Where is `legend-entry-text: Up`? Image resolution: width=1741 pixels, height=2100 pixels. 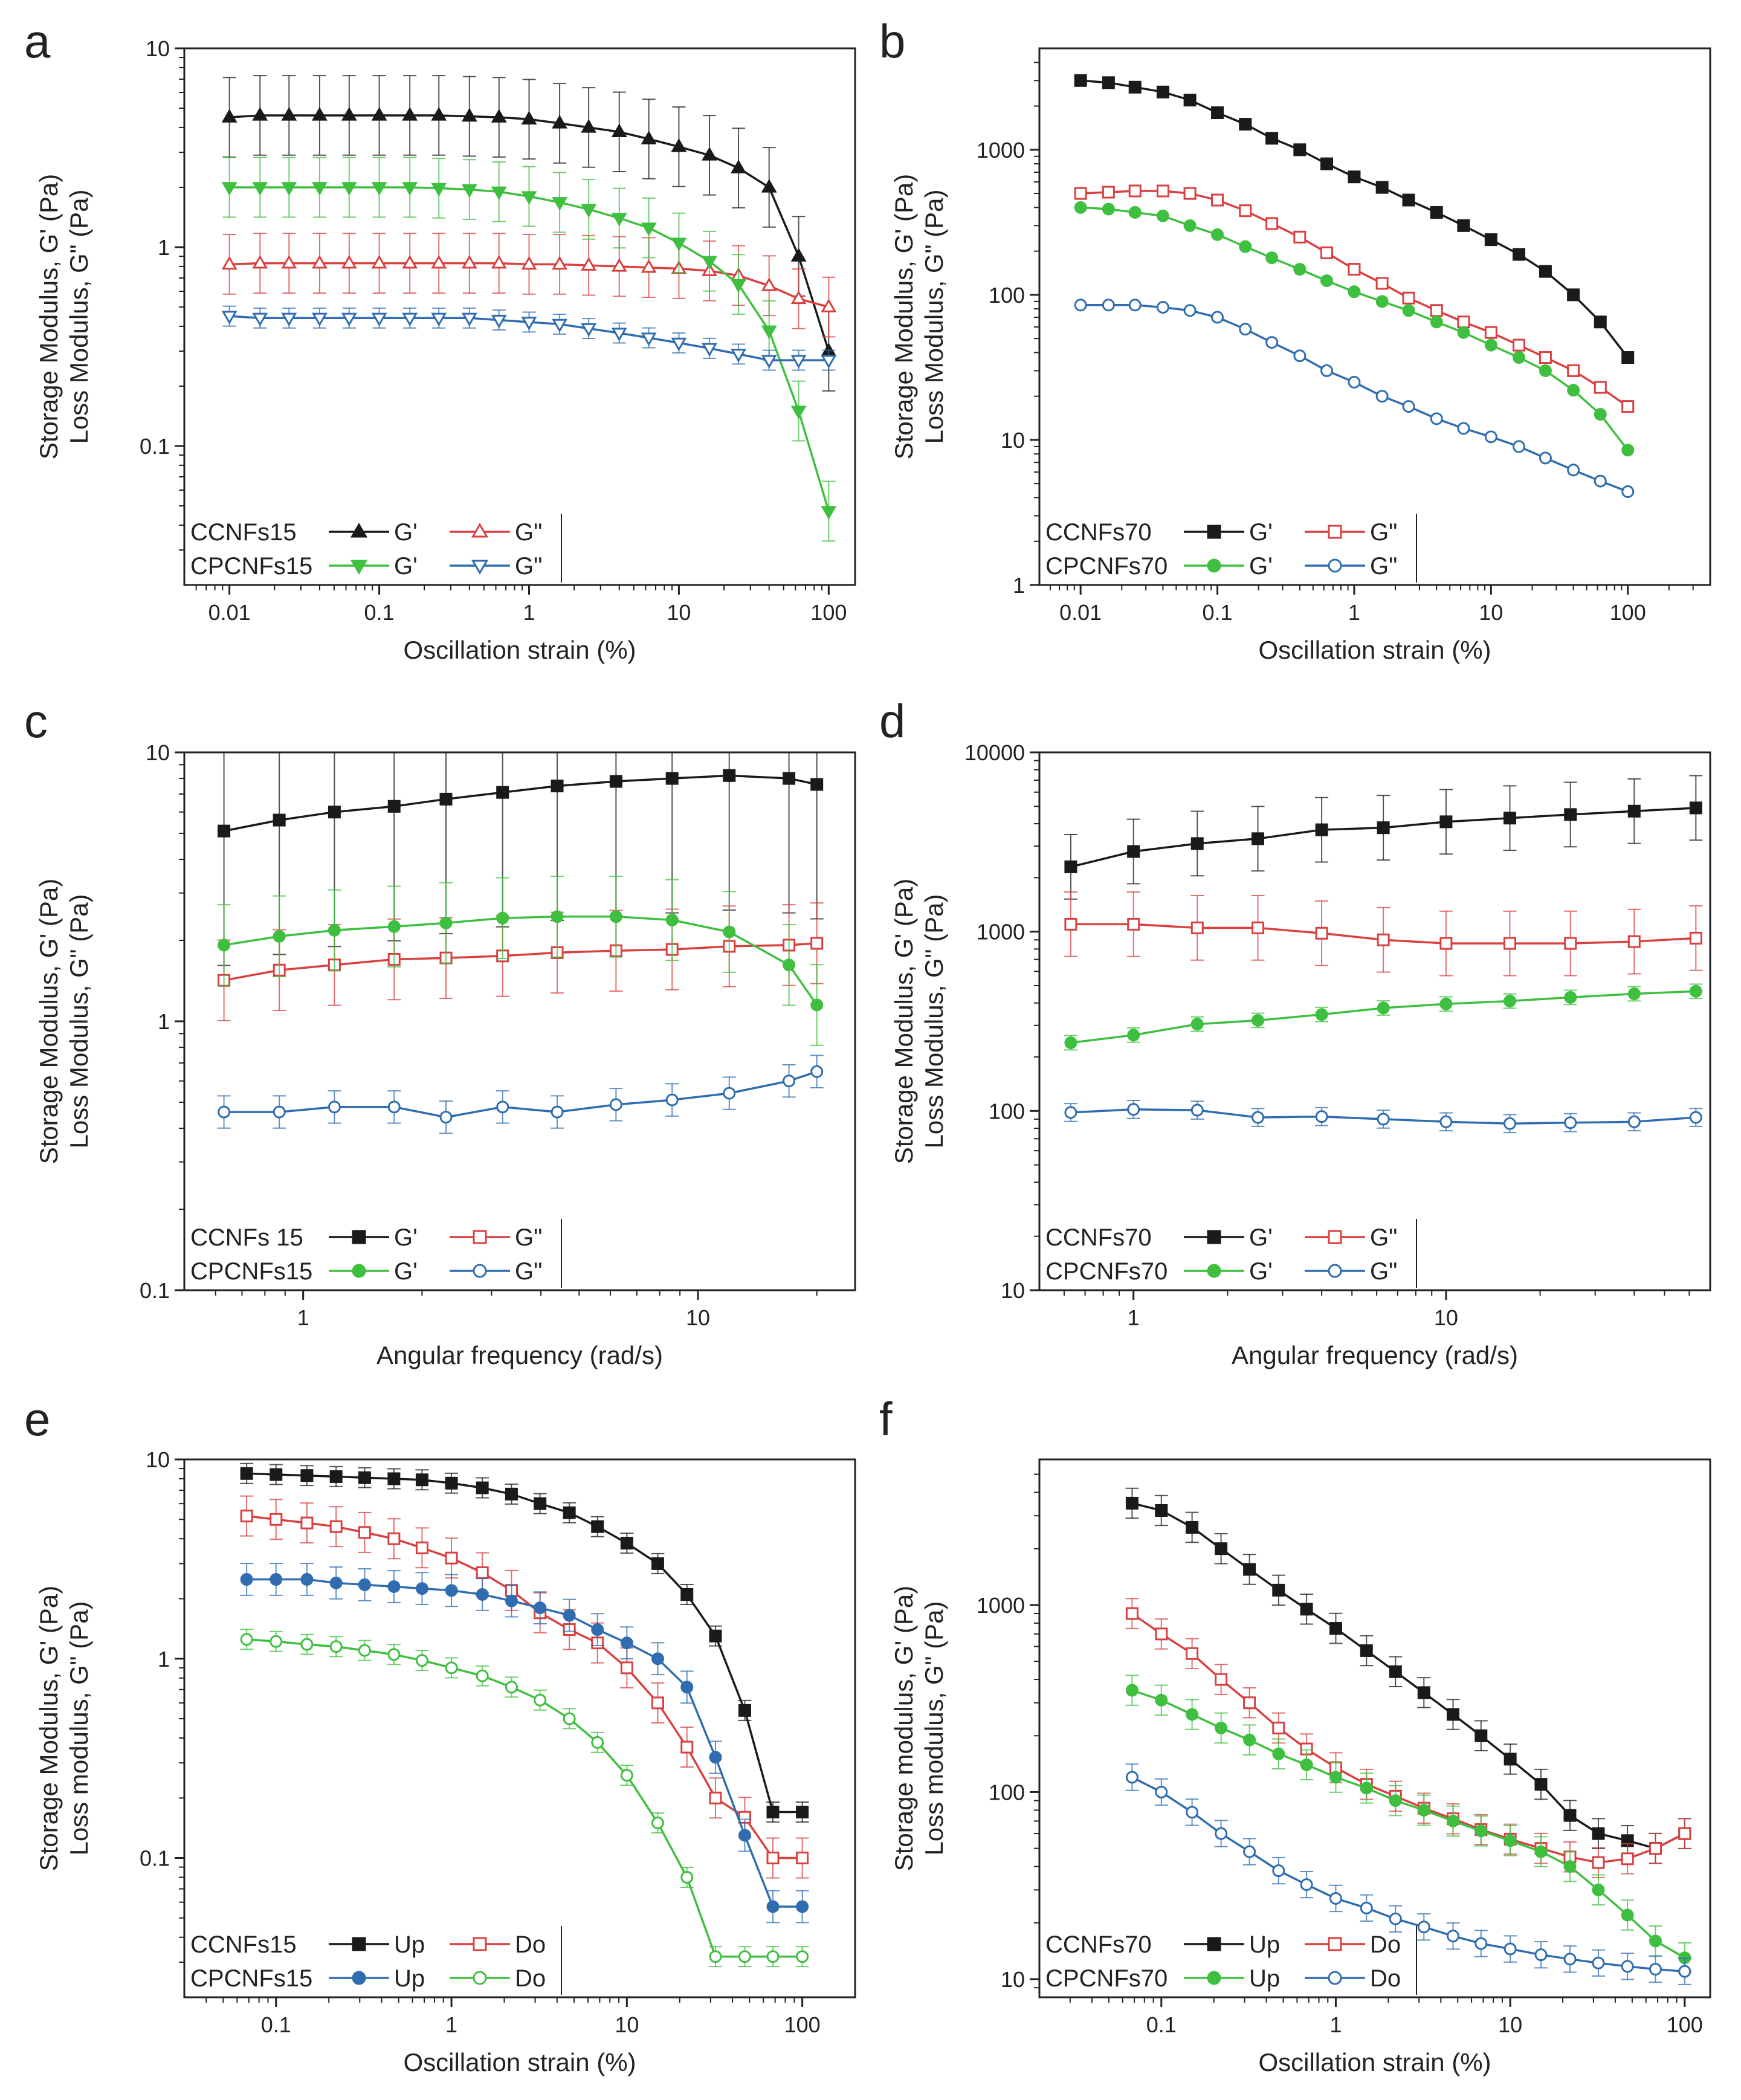
legend-entry-text: Up is located at coordinates (1264, 1944).